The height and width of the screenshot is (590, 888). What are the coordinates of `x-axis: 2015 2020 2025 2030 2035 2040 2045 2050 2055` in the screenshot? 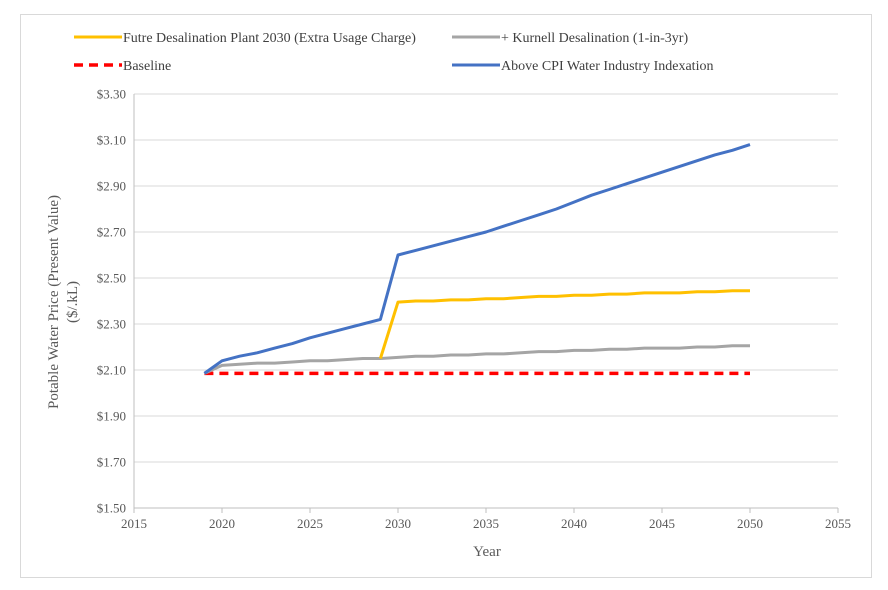 It's located at (486, 519).